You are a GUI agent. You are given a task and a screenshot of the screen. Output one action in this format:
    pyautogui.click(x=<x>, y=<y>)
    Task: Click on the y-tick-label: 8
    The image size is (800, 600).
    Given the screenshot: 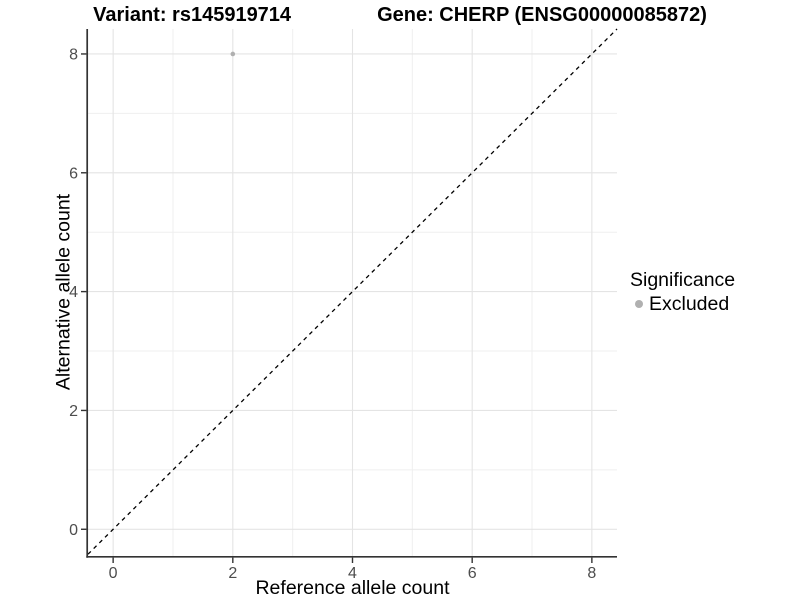 What is the action you would take?
    pyautogui.click(x=73, y=54)
    